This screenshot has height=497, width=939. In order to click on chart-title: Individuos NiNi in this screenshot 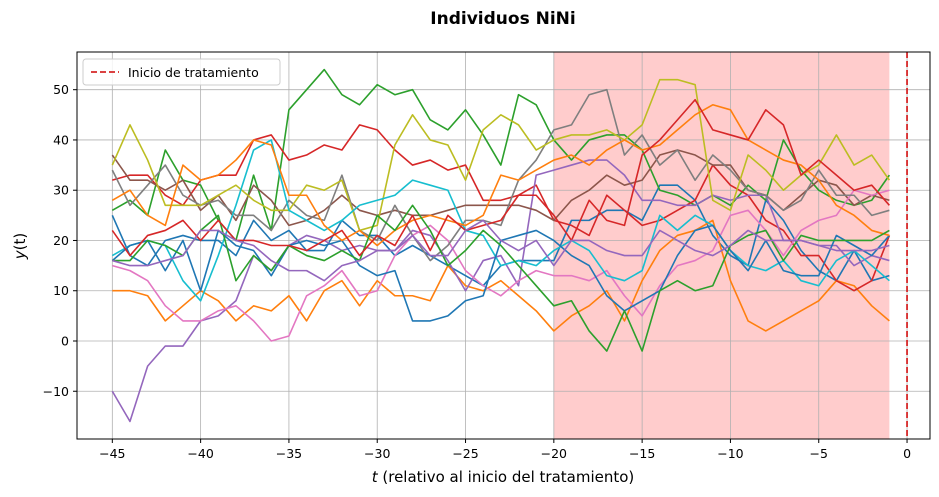, I will do `click(502, 19)`.